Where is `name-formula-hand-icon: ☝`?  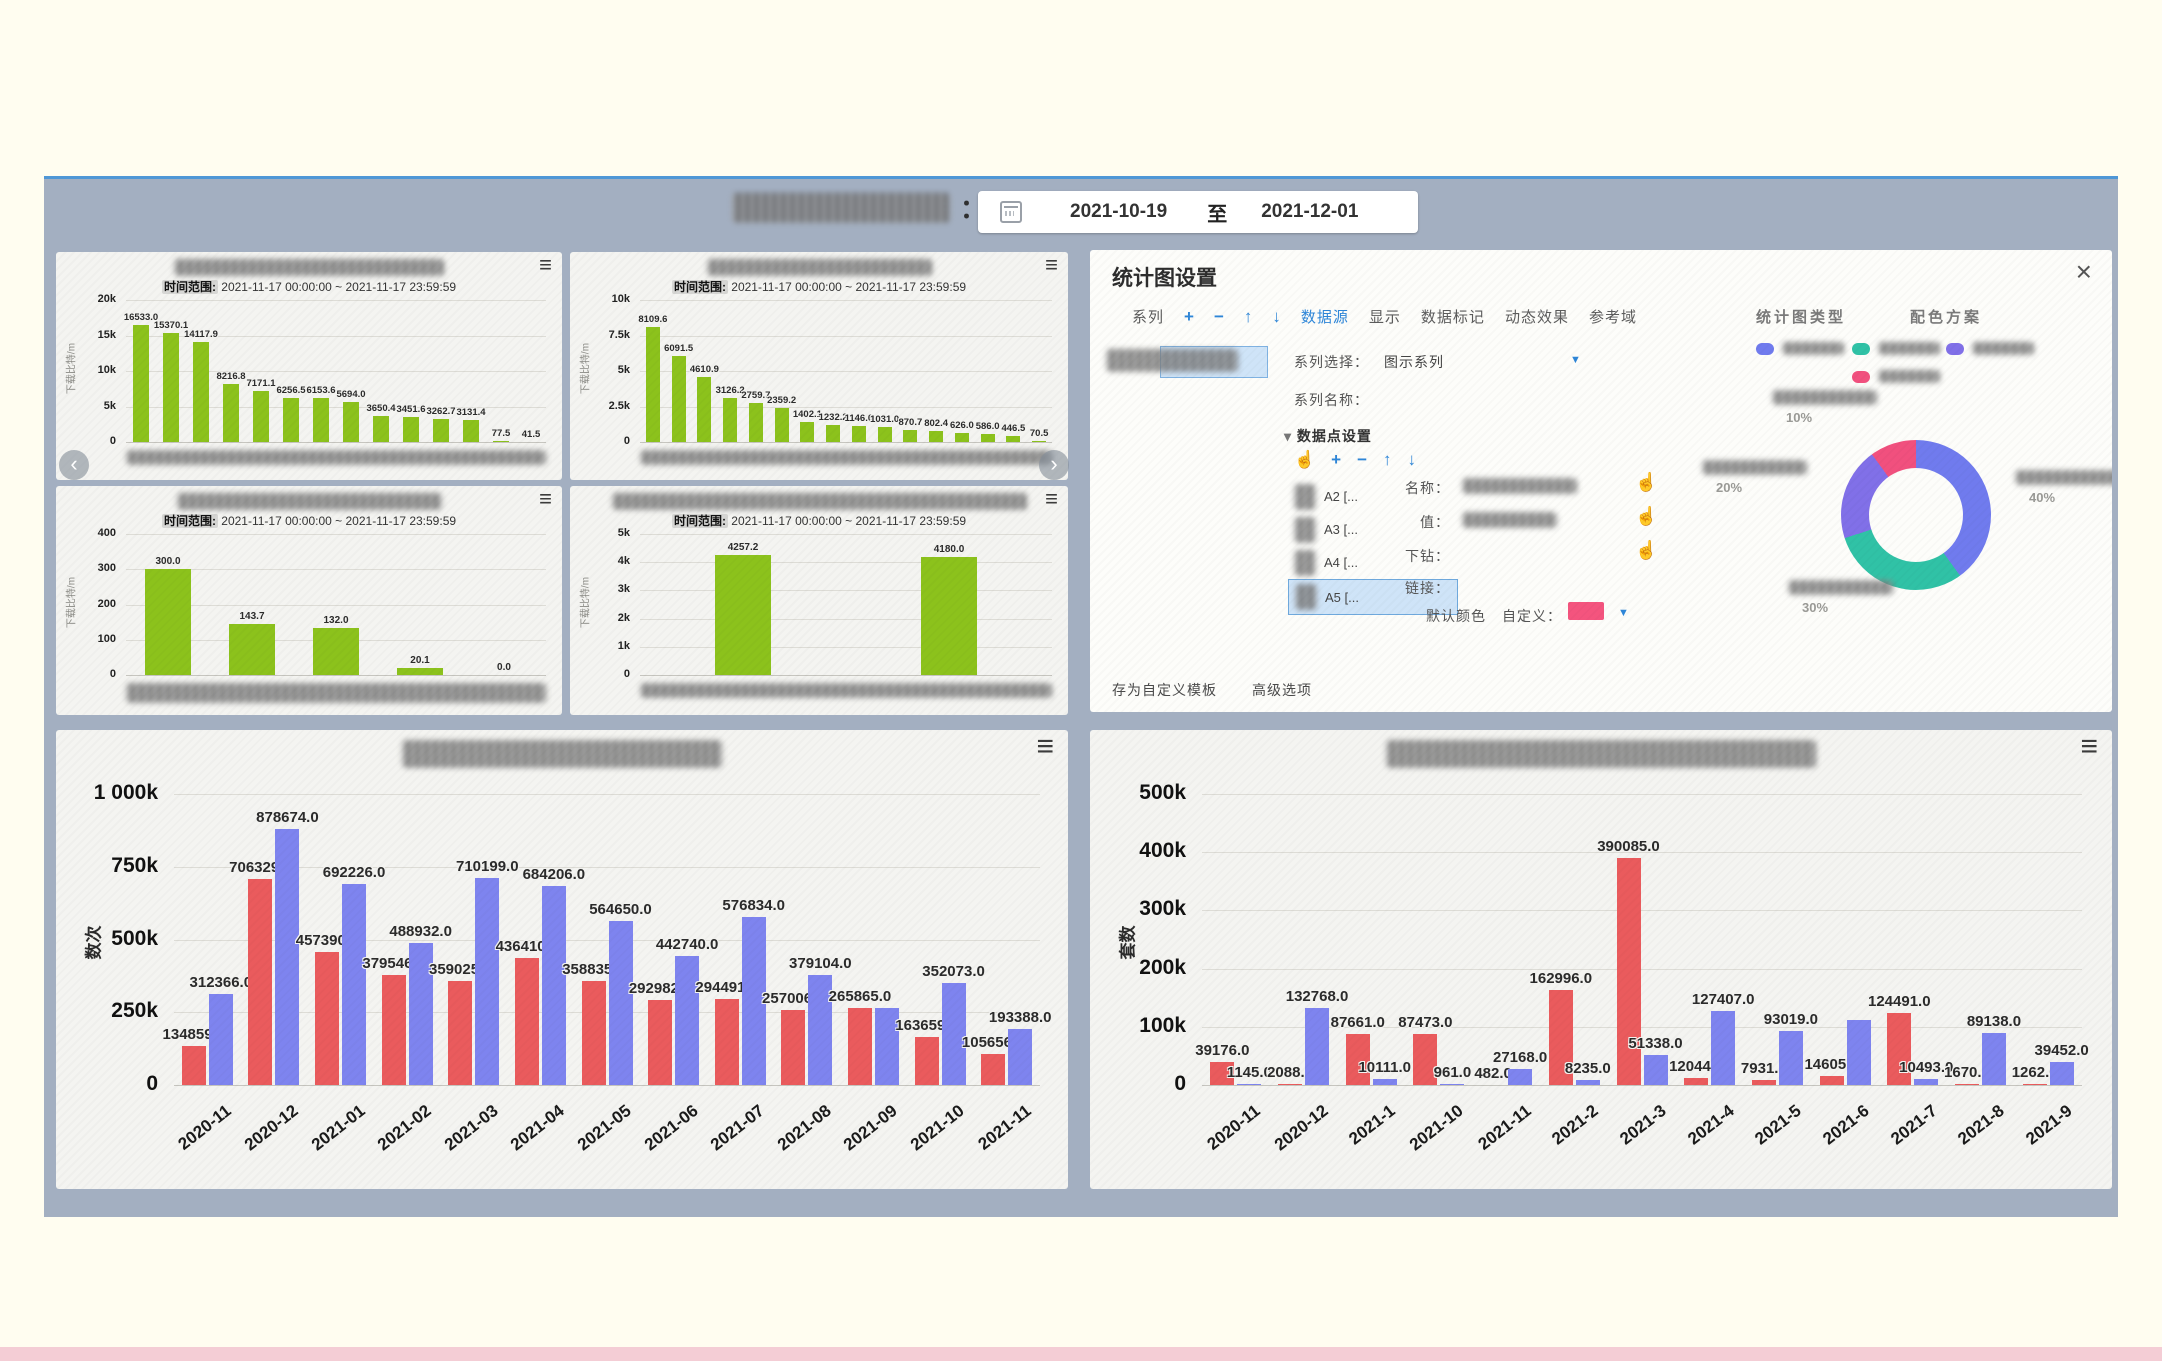 name-formula-hand-icon: ☝ is located at coordinates (1646, 482).